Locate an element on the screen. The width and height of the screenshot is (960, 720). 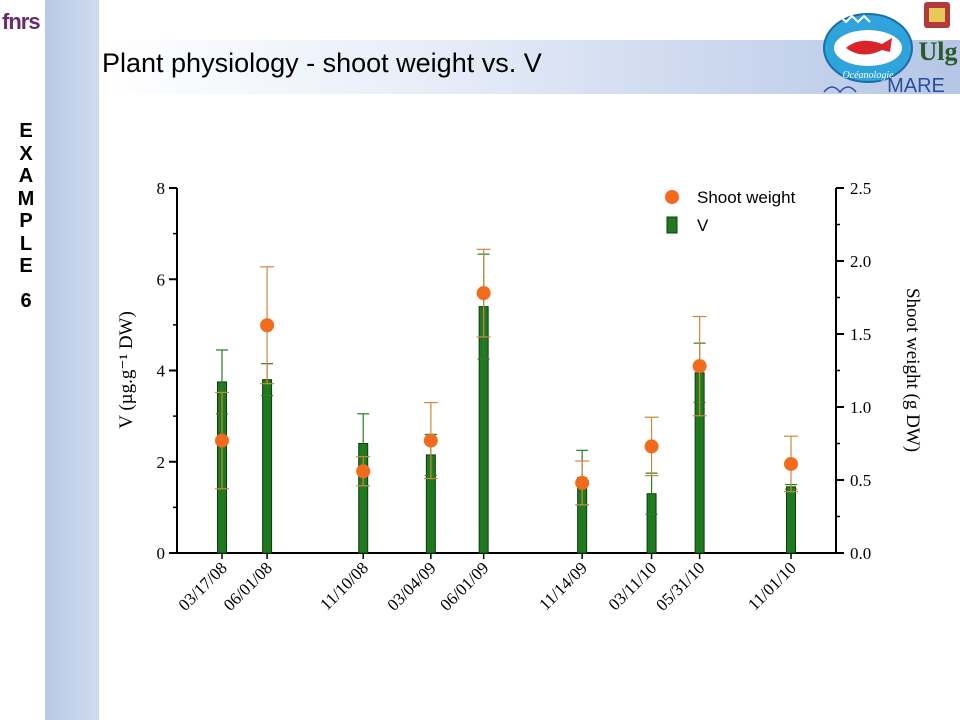
y-axis-right-title: Shoot weight (g DW) is located at coordinates (912, 370).